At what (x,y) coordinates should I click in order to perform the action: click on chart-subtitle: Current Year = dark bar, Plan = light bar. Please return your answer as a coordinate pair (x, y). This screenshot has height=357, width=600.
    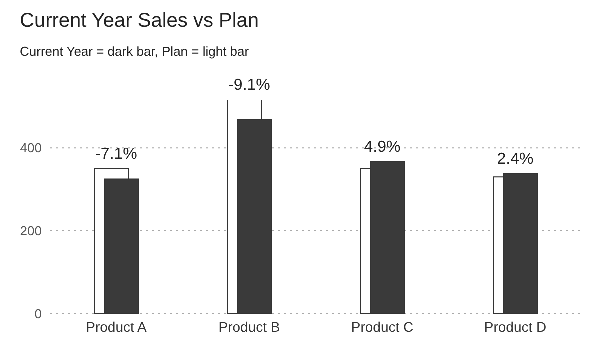
    Looking at the image, I should click on (135, 51).